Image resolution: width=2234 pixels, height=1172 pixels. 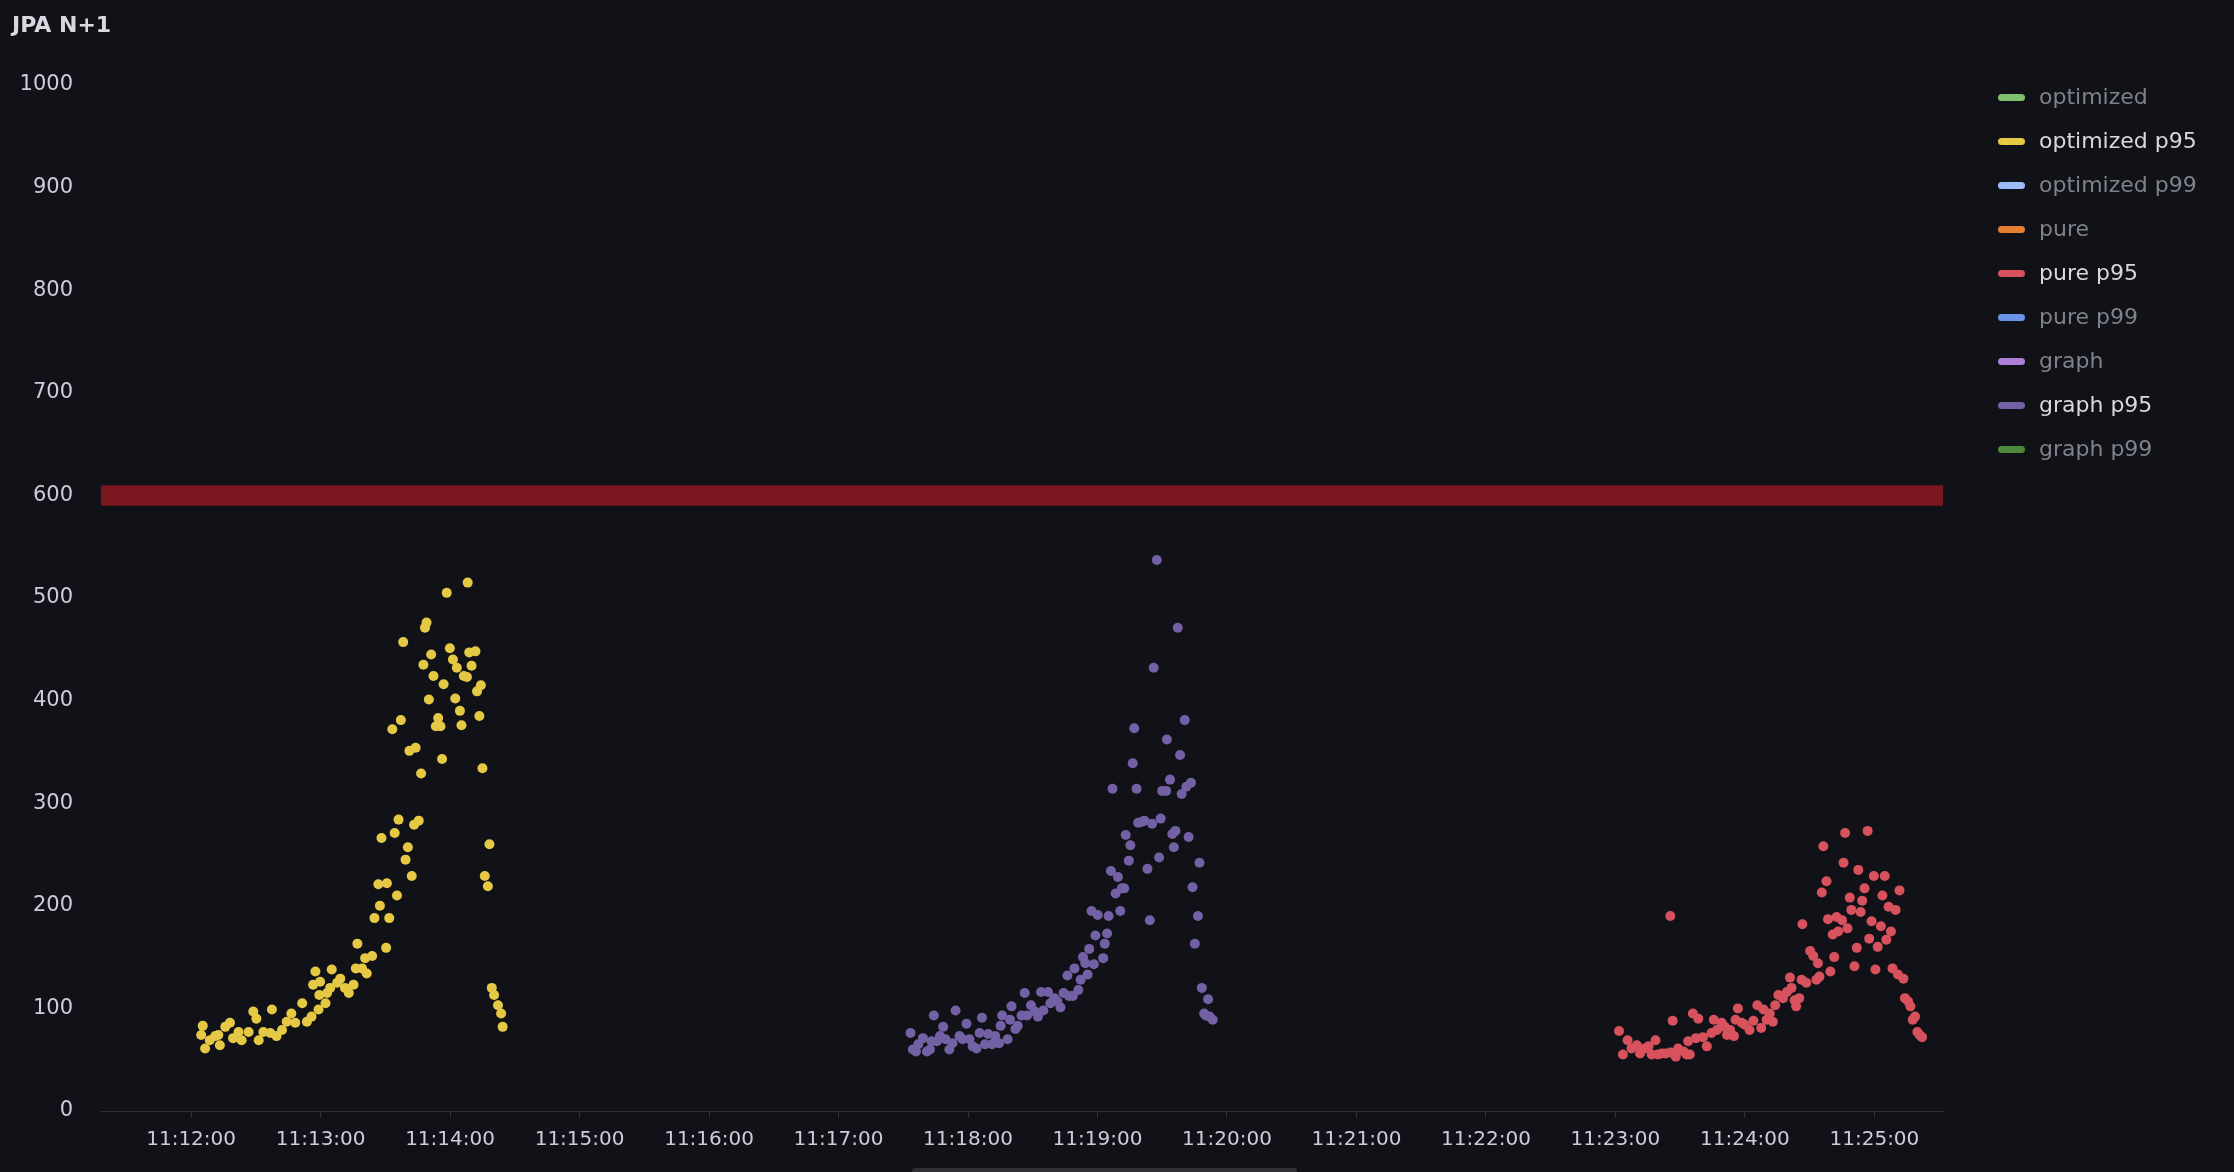 I want to click on legend-label: optimized p99, so click(x=2118, y=185).